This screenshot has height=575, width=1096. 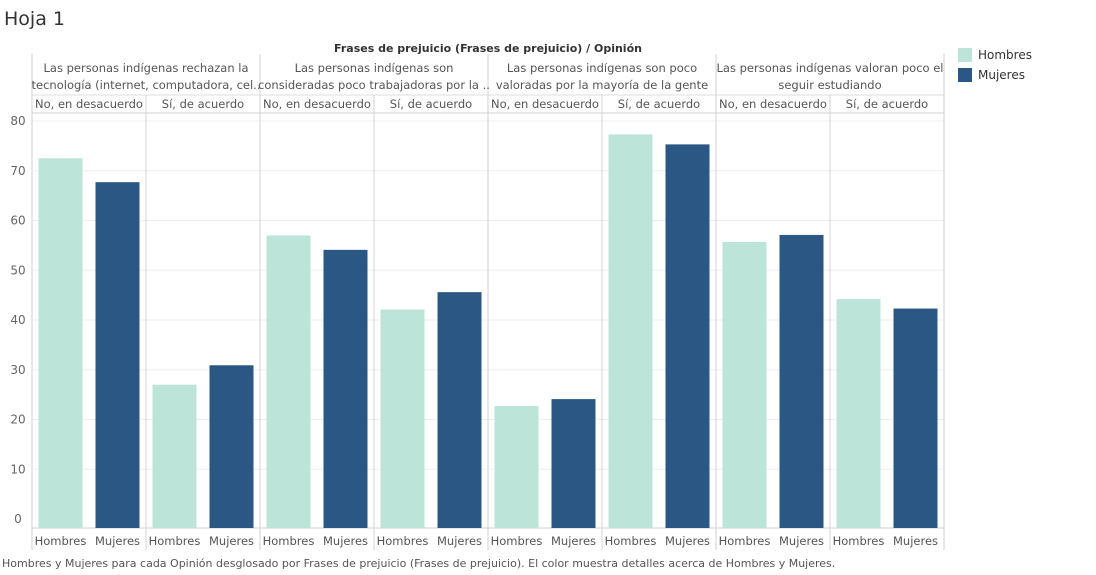 What do you see at coordinates (17, 420) in the screenshot?
I see `y-tick-label: 20` at bounding box center [17, 420].